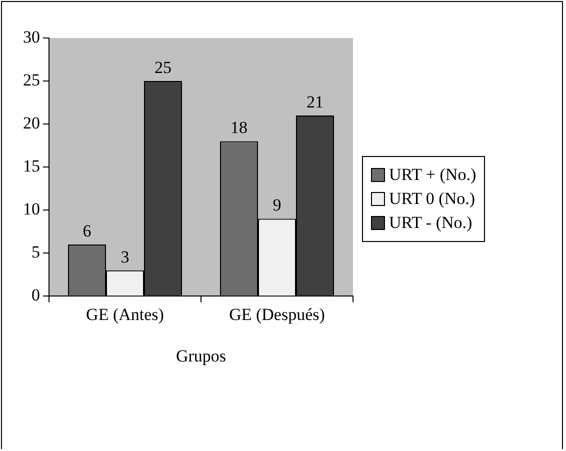 The image size is (566, 451). Describe the element at coordinates (201, 356) in the screenshot. I see `x-axis-title: Grupos` at that location.